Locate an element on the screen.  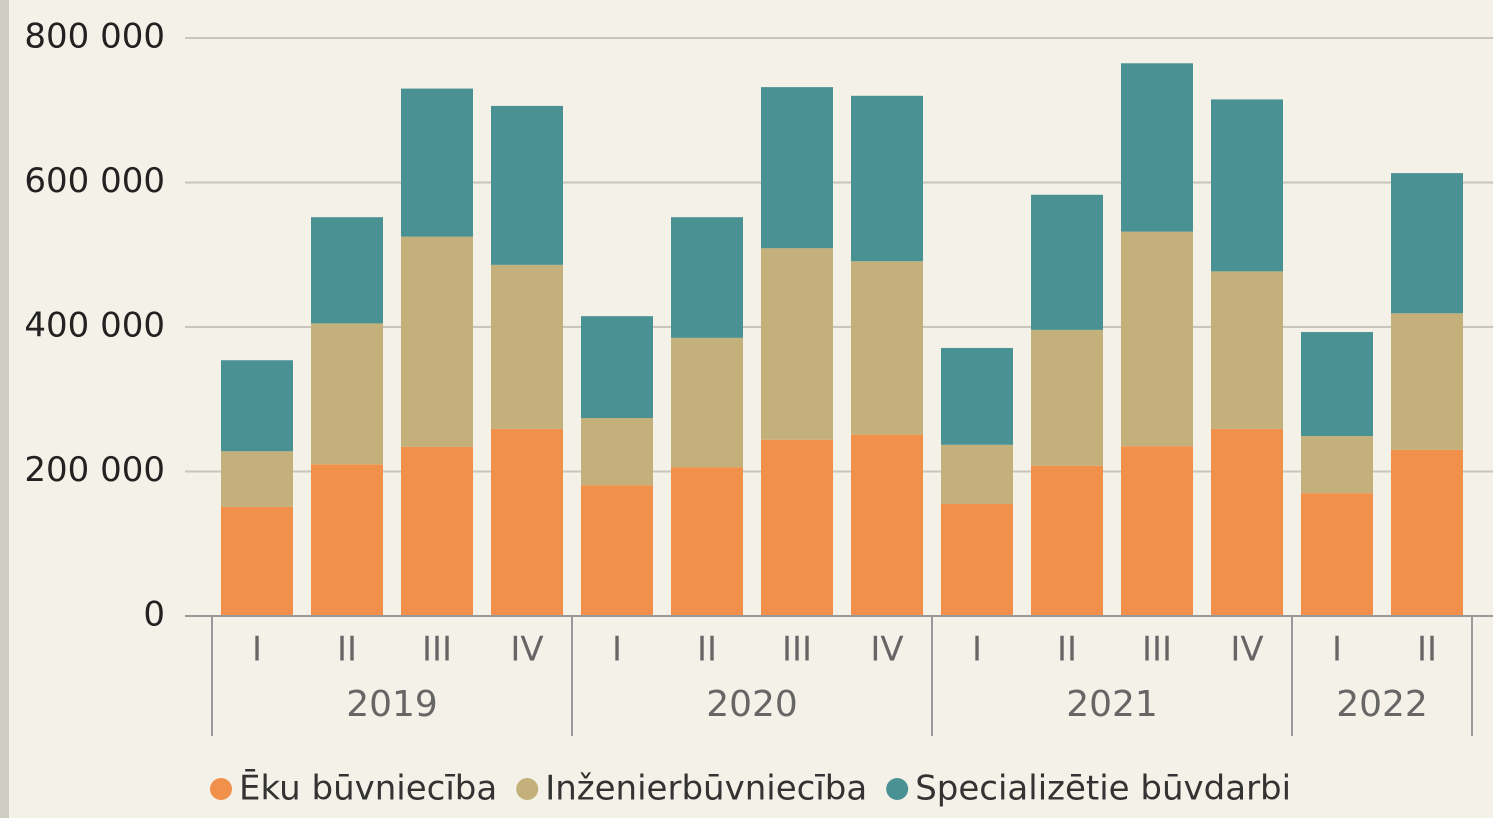
legend-label: Inženierbūvniecība is located at coordinates (706, 789).